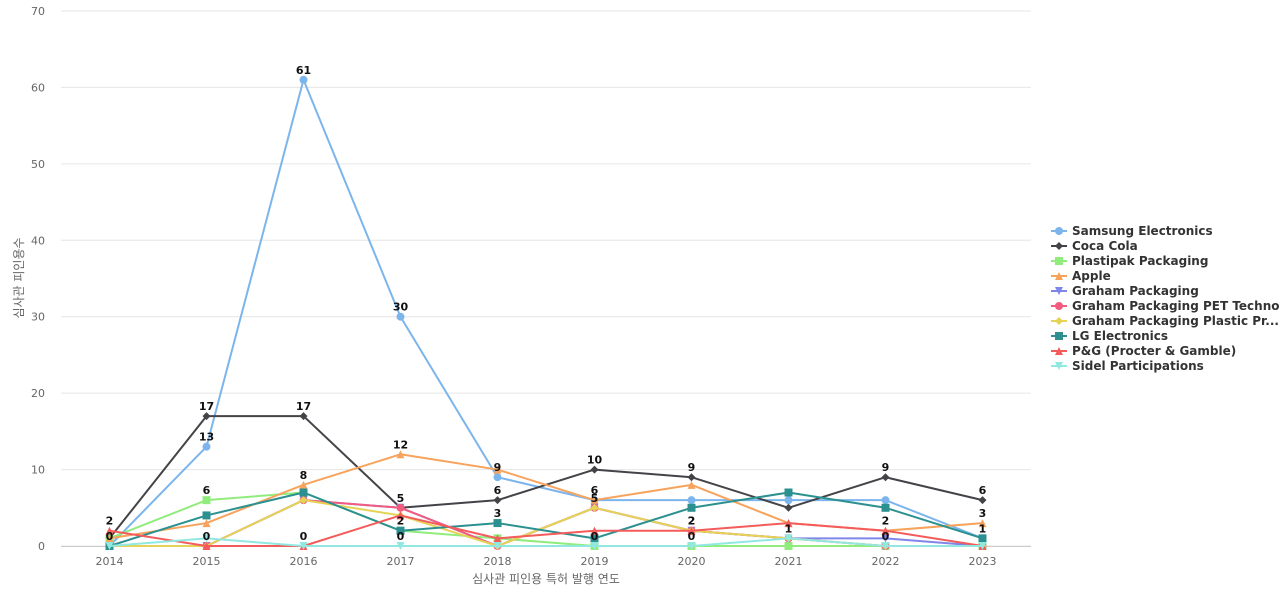 Image resolution: width=1280 pixels, height=600 pixels. Describe the element at coordinates (41, 546) in the screenshot. I see `y-tick-label: 0` at that location.